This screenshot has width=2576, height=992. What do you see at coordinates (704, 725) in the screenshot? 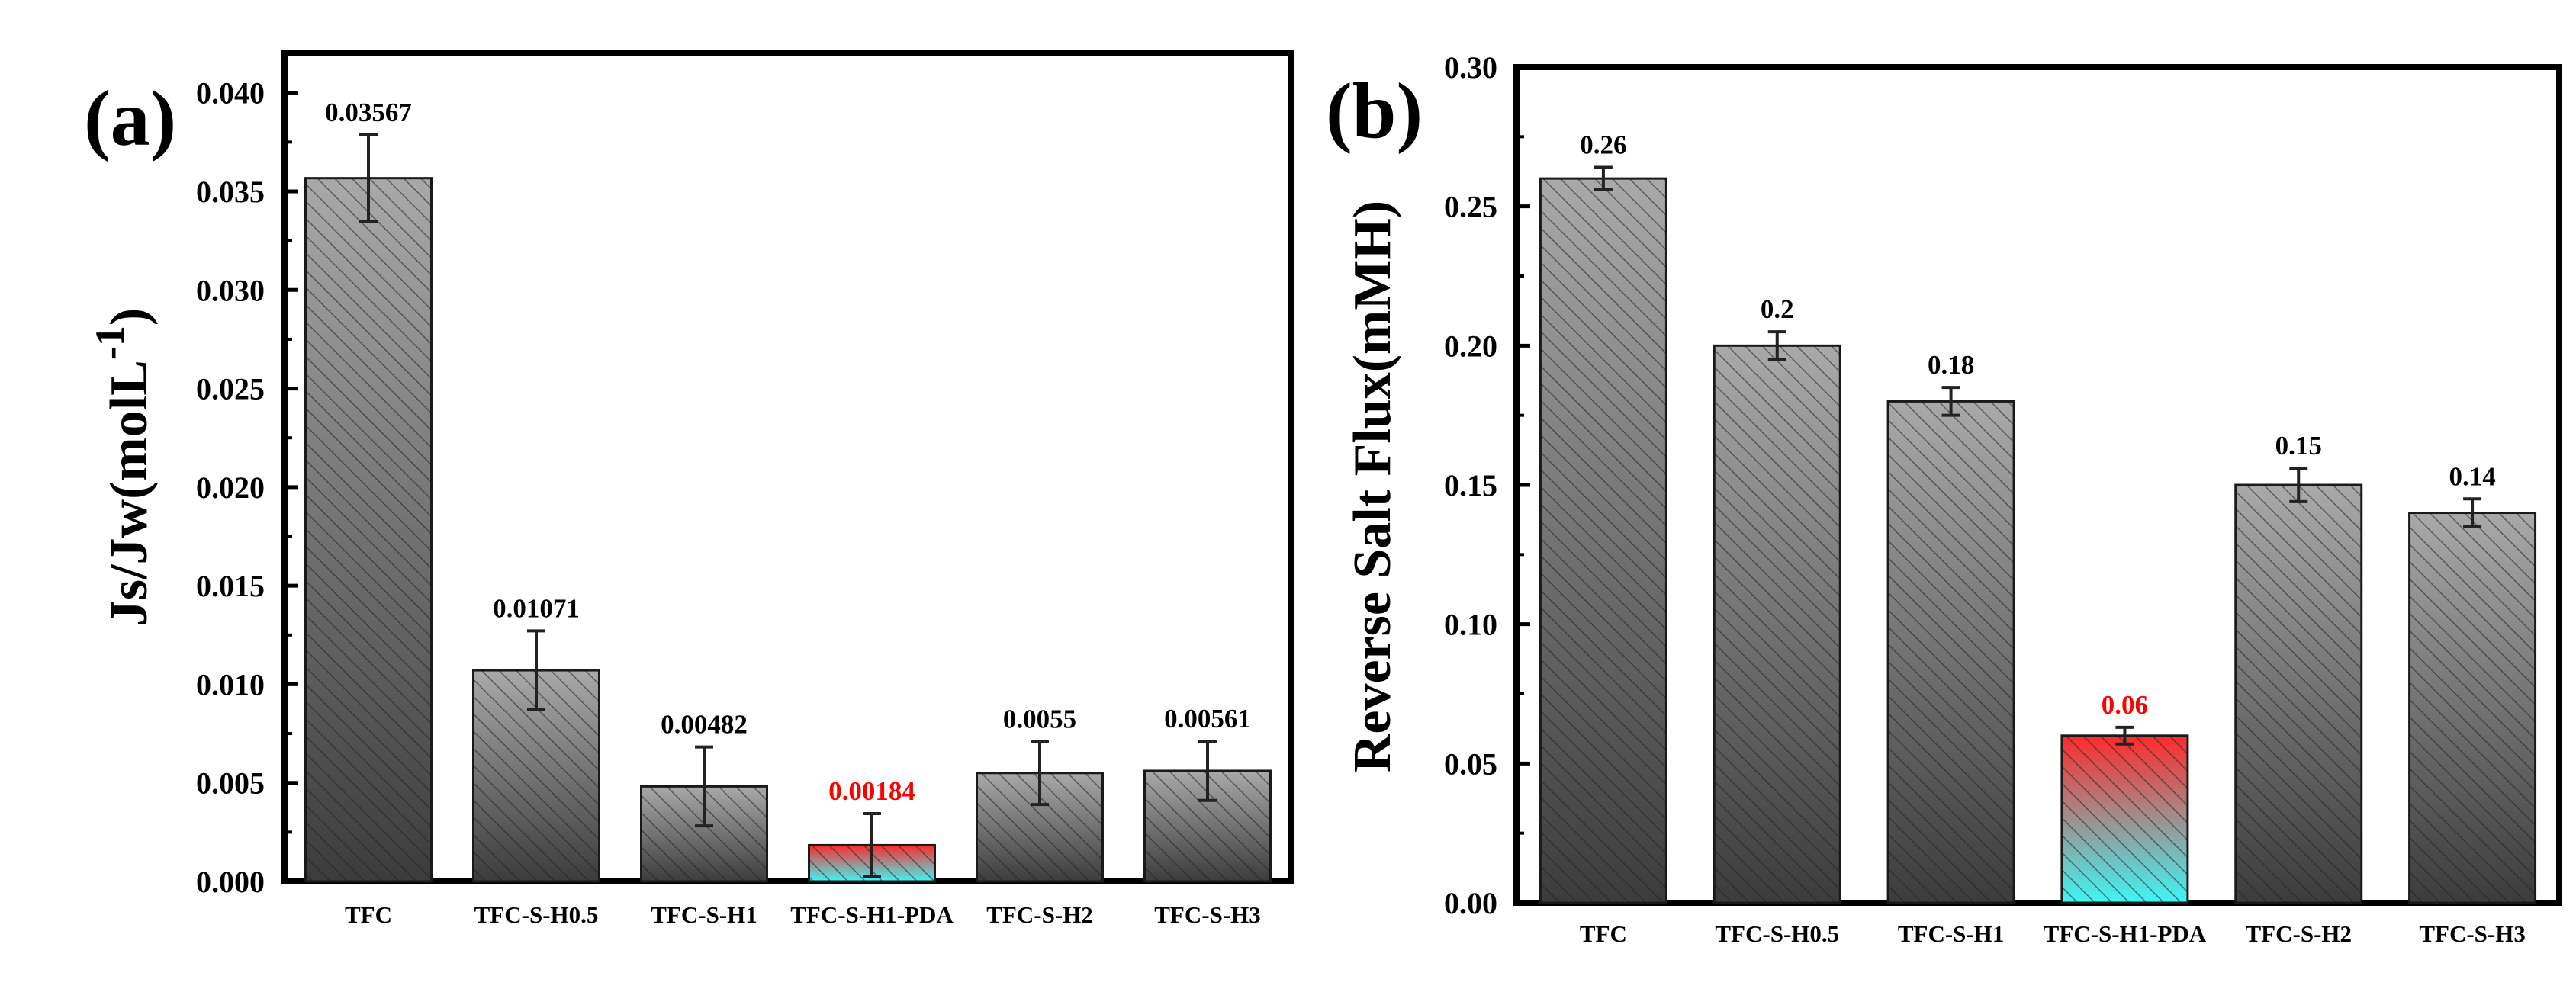
I see `value-label: 0.00482` at bounding box center [704, 725].